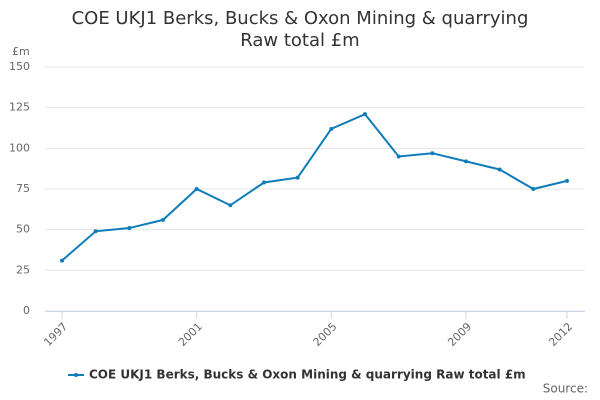 The width and height of the screenshot is (600, 400). What do you see at coordinates (19, 147) in the screenshot?
I see `y-tick-label: 100` at bounding box center [19, 147].